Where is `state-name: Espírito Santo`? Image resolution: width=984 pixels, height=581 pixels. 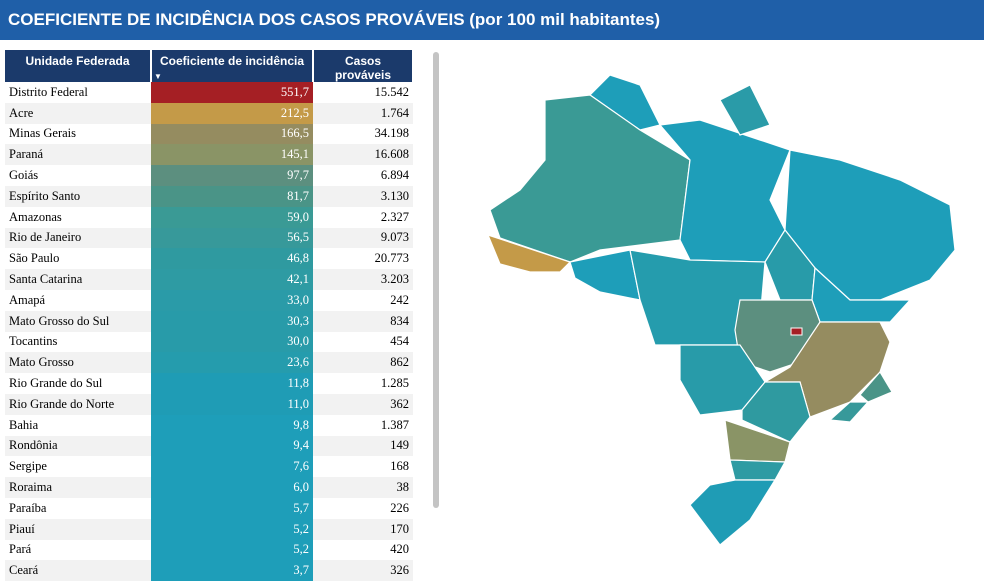 state-name: Espírito Santo is located at coordinates (78, 196).